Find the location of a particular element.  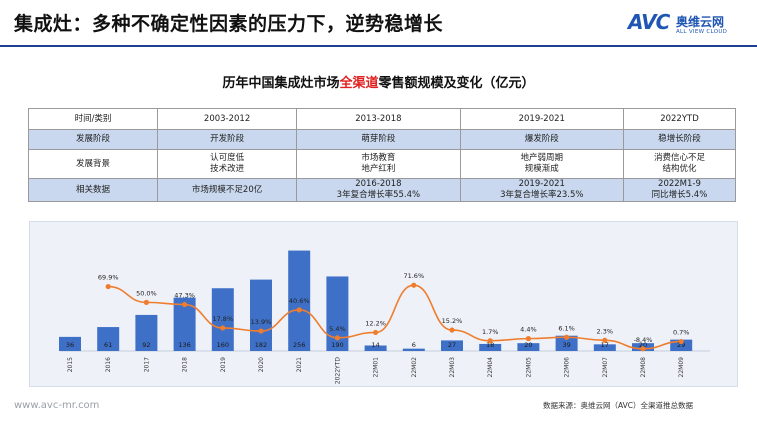

table-cell: 市场教育 地产红利 is located at coordinates (378, 164).